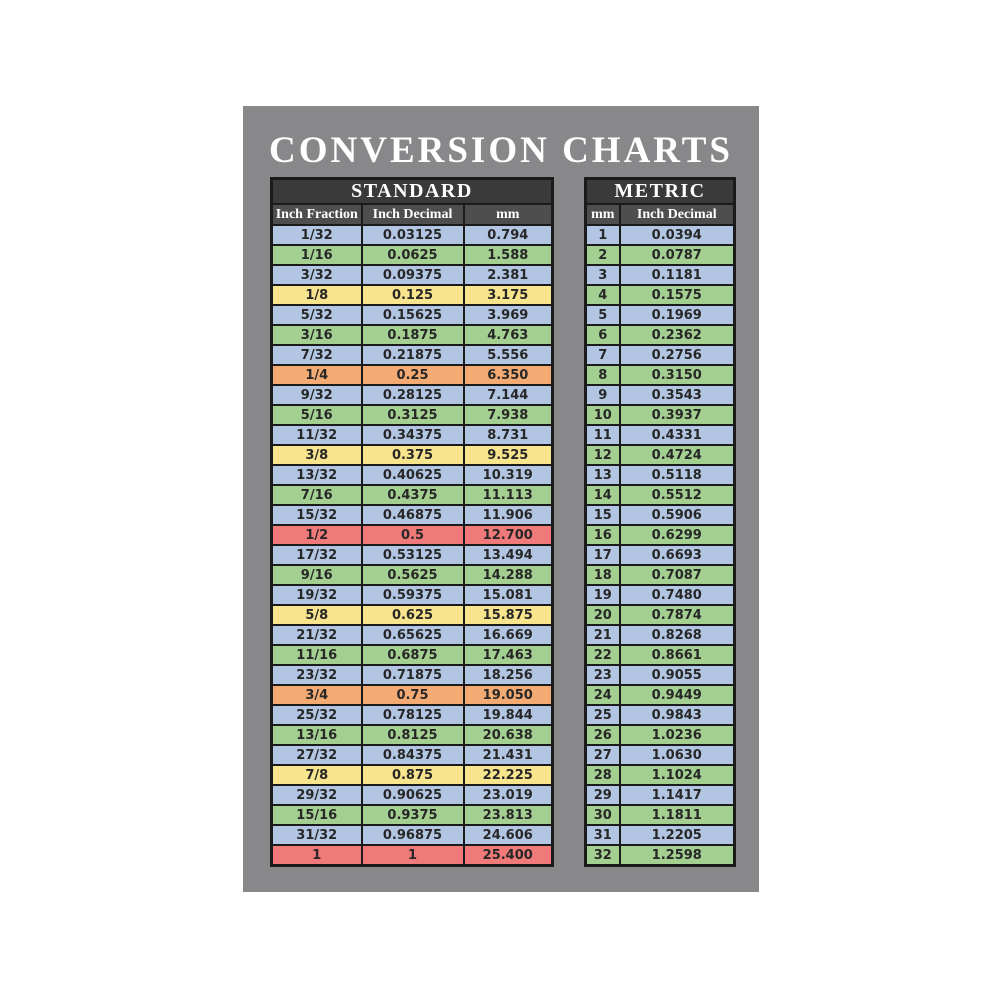 Image resolution: width=1000 pixels, height=1000 pixels. What do you see at coordinates (316, 455) in the screenshot?
I see `table-cell: 3/8` at bounding box center [316, 455].